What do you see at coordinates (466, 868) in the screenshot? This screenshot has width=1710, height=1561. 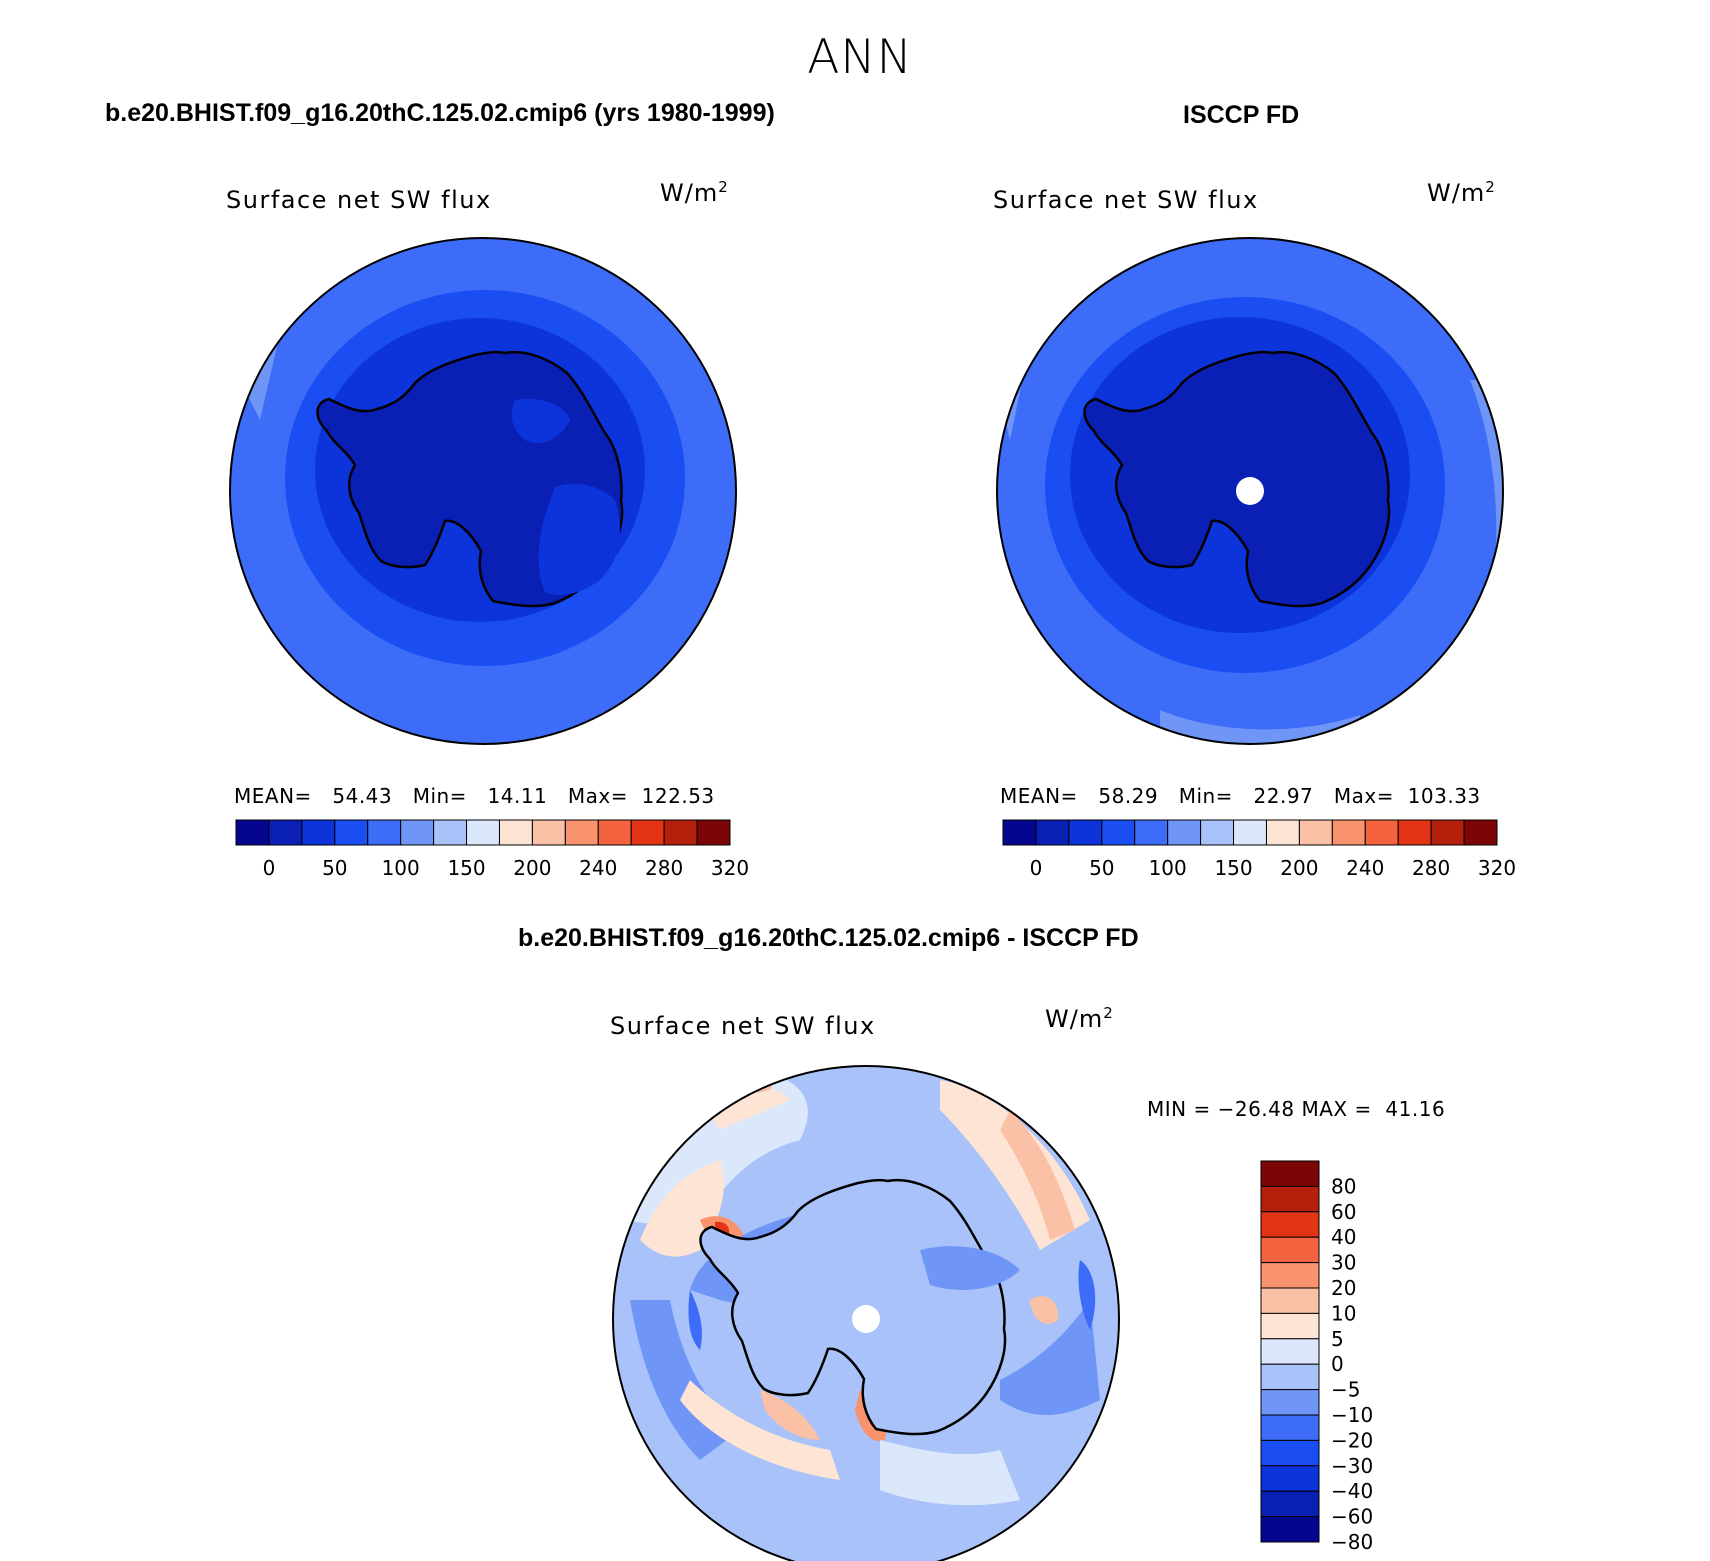 I see `model-colorbar-tick-label: 150` at bounding box center [466, 868].